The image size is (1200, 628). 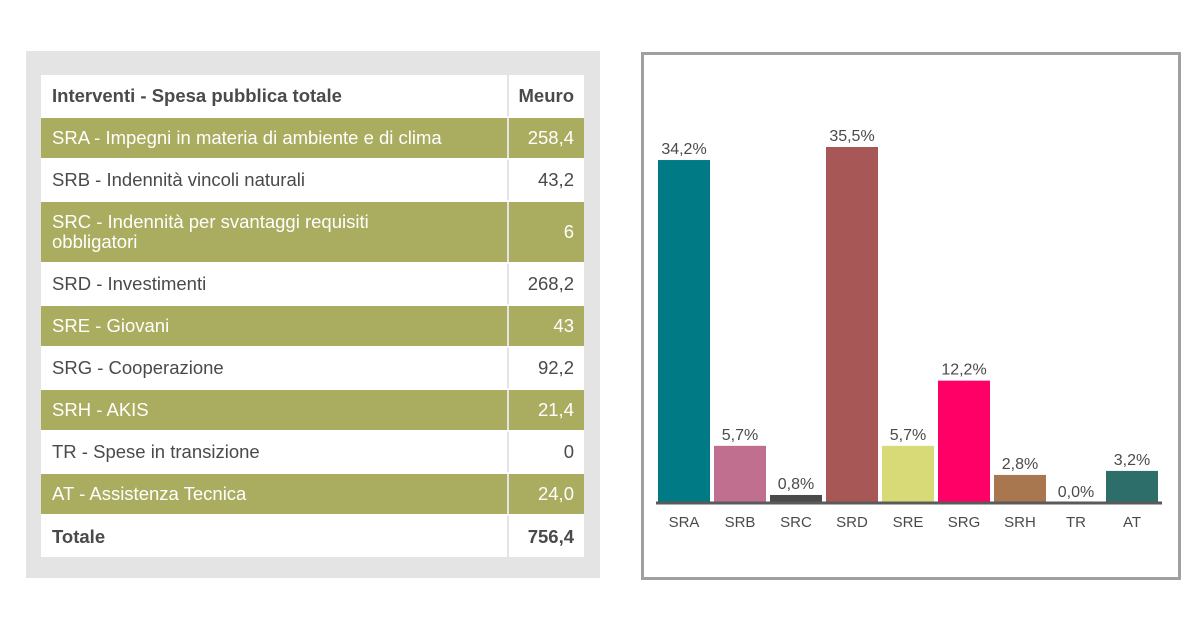 I want to click on header-label: Interventi - Spesa pubblica totale, so click(x=275, y=96).